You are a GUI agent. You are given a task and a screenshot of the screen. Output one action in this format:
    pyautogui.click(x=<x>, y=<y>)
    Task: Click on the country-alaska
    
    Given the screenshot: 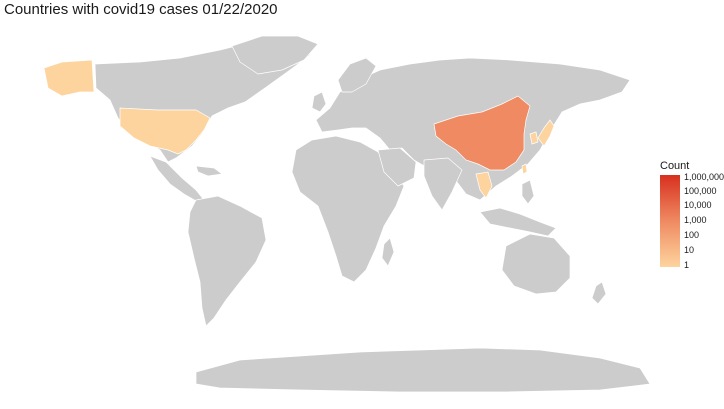 What is the action you would take?
    pyautogui.click(x=69, y=78)
    